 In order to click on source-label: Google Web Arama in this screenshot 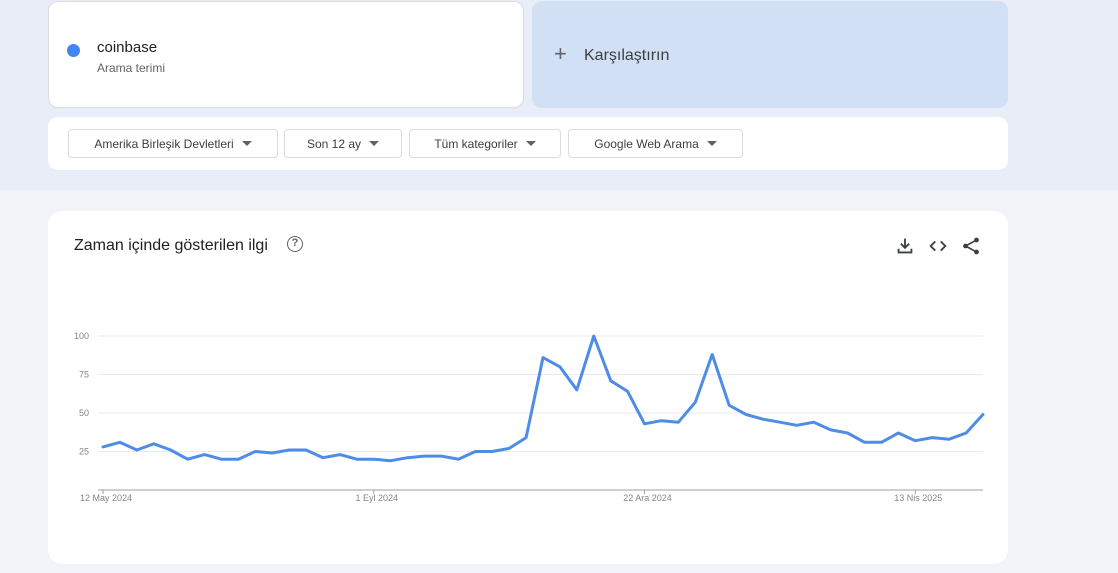, I will do `click(646, 143)`.